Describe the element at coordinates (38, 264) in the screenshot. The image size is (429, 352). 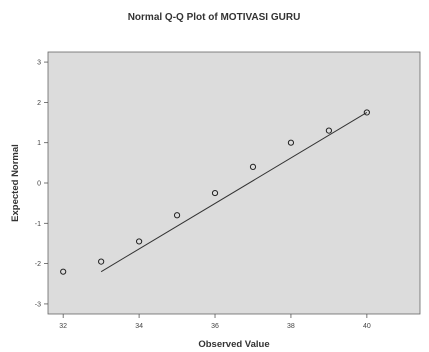
I see `y-tick-label: -2` at that location.